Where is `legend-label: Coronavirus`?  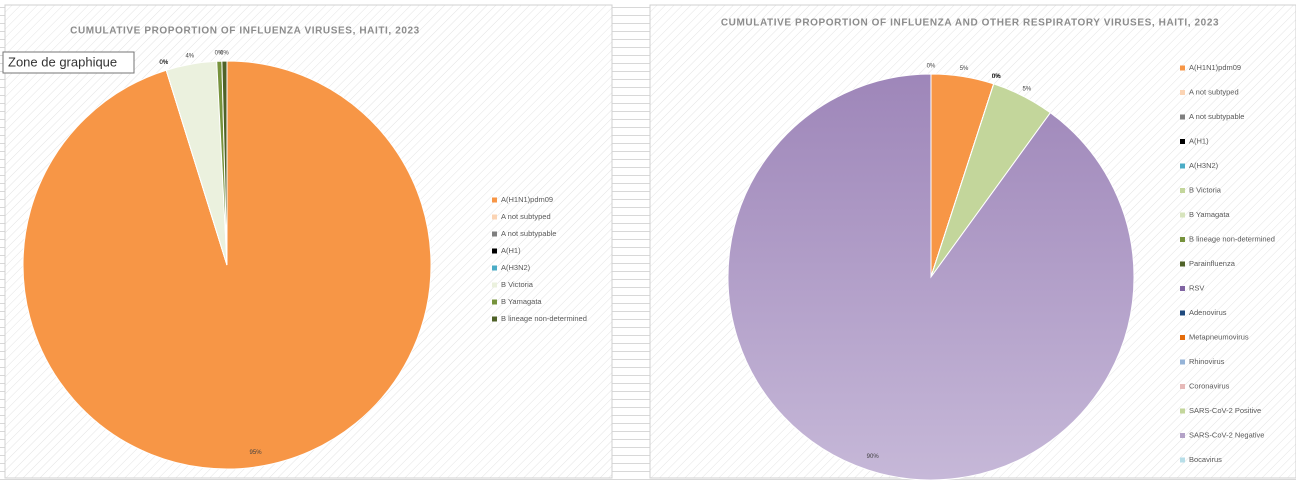
legend-label: Coronavirus is located at coordinates (1209, 385).